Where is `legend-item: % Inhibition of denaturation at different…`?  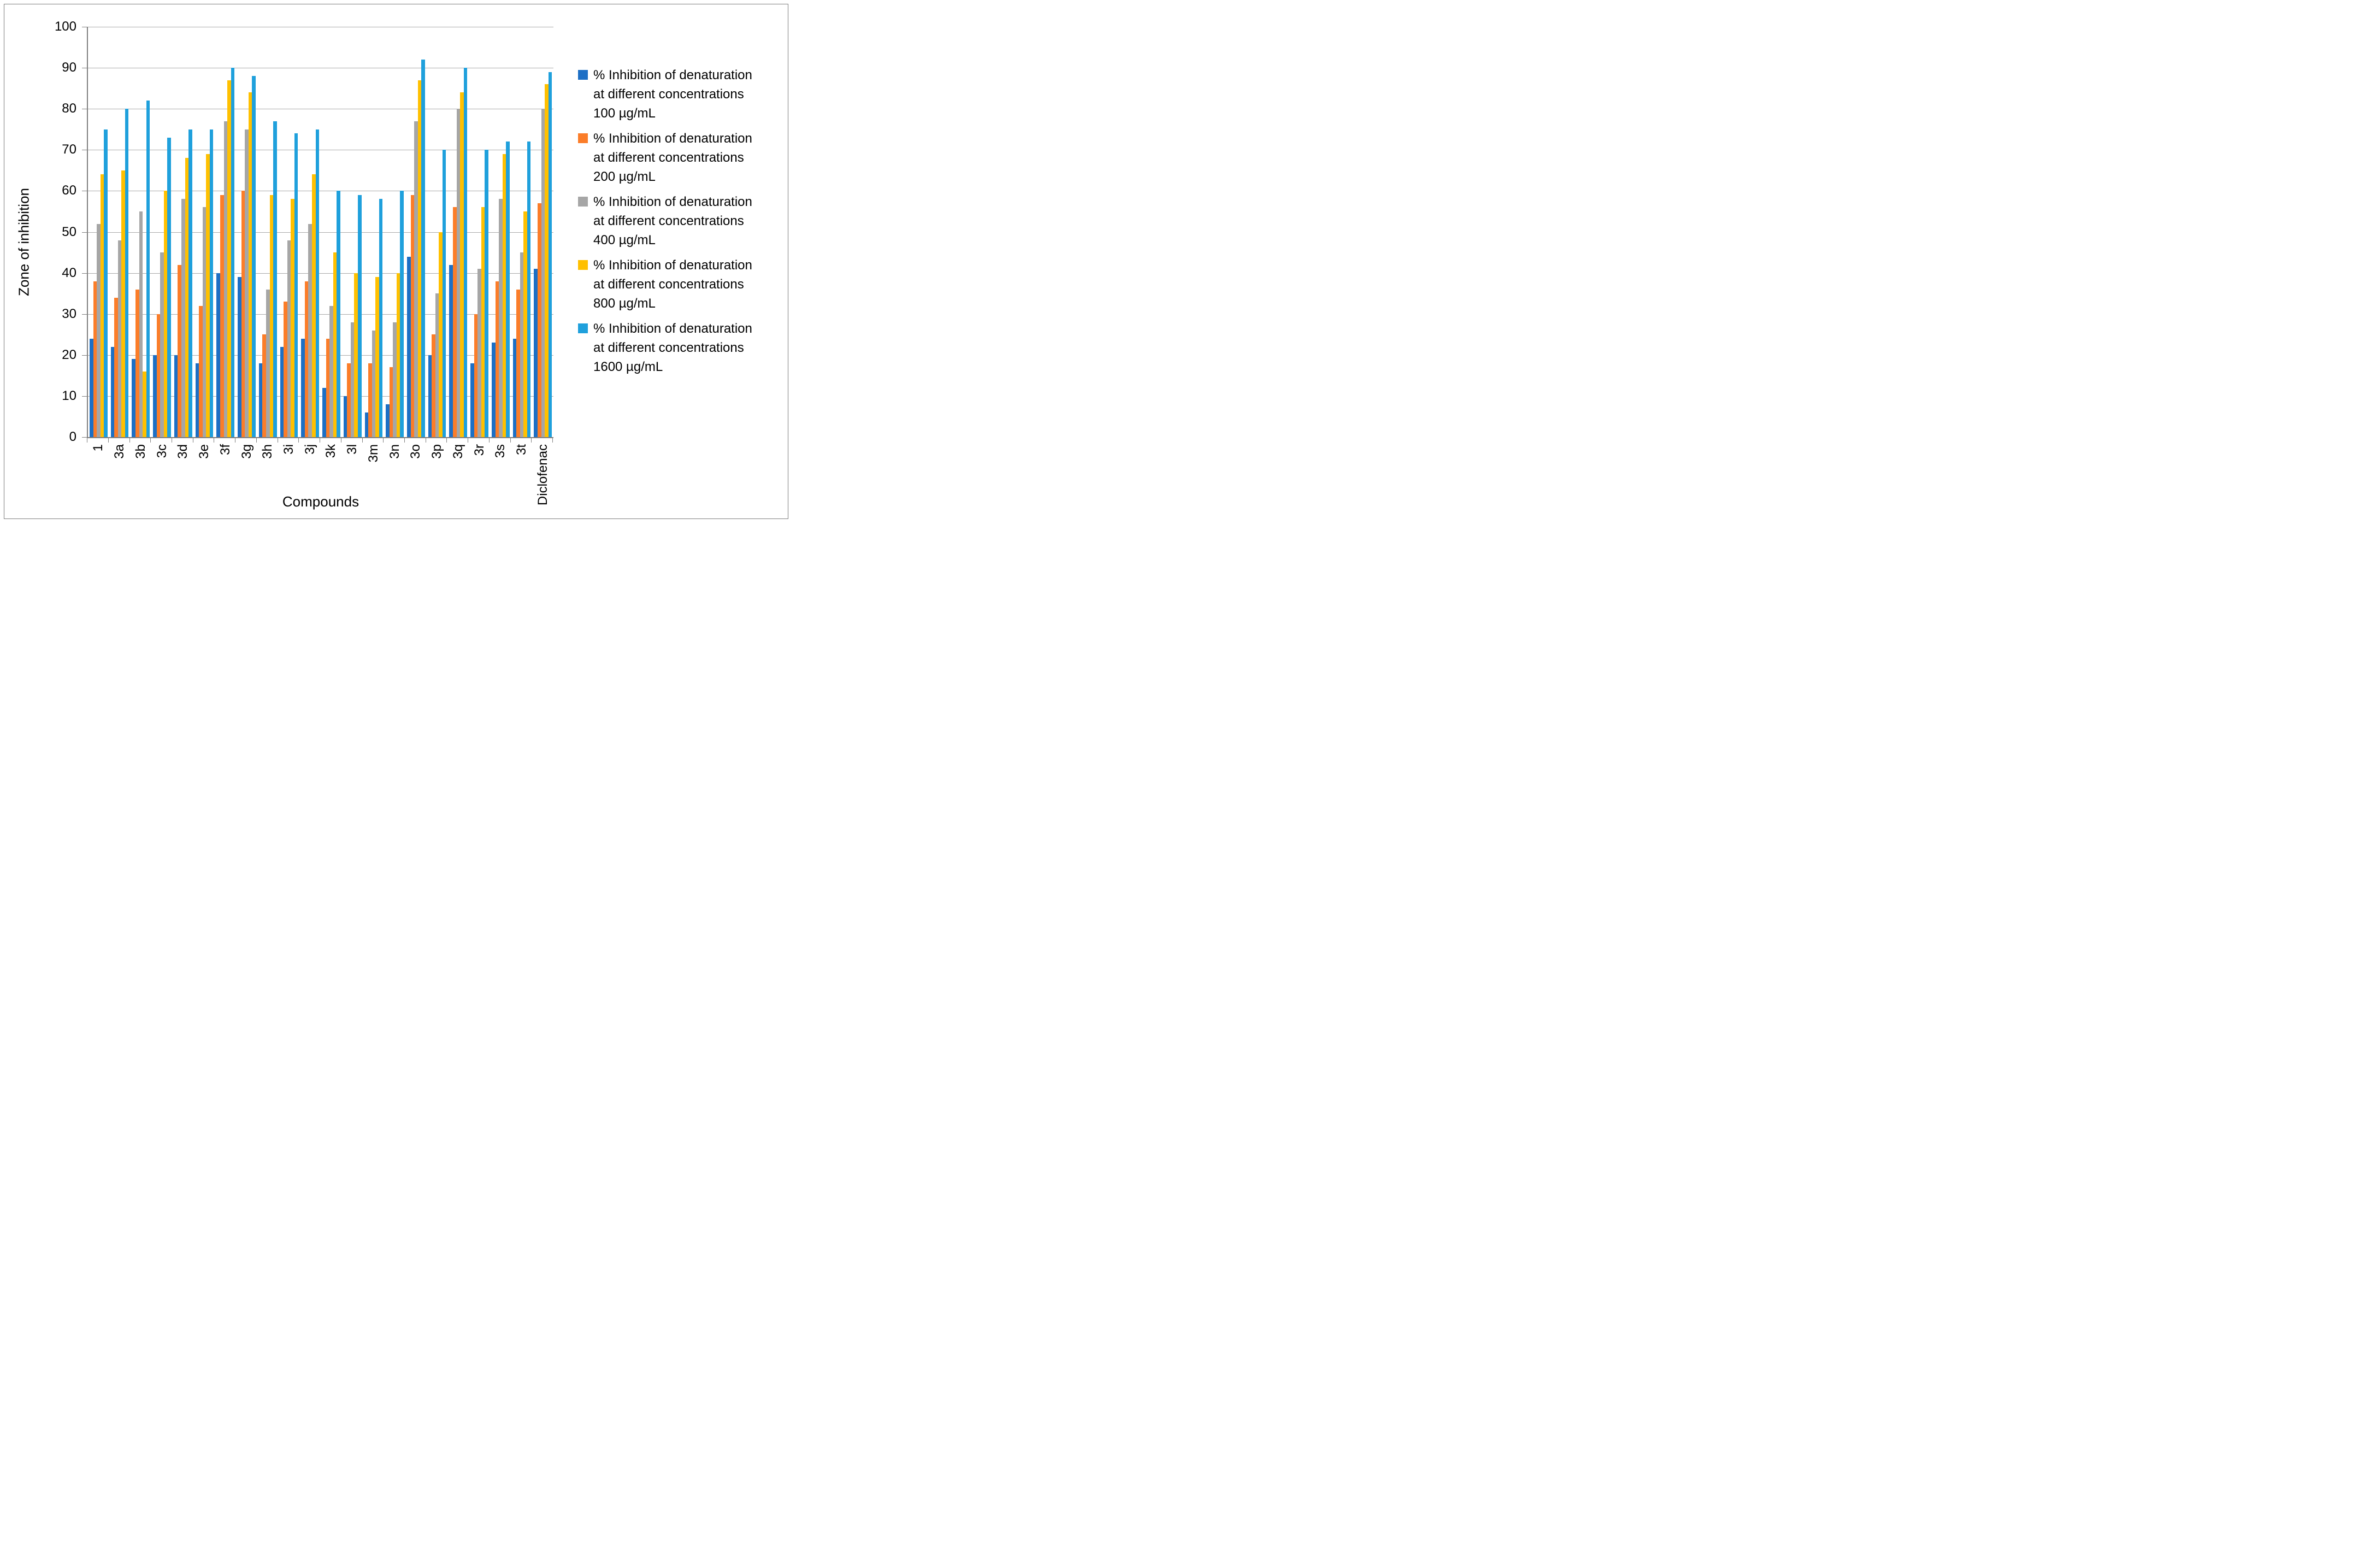 legend-item: % Inhibition of denaturation at different… is located at coordinates (682, 284).